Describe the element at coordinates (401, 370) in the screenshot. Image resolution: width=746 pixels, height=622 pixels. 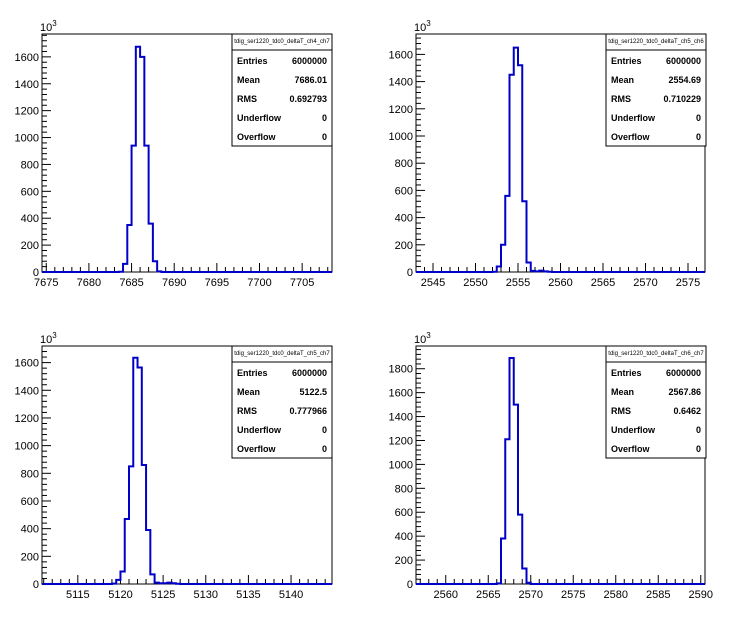
I see `y-tick-label: 1800` at that location.